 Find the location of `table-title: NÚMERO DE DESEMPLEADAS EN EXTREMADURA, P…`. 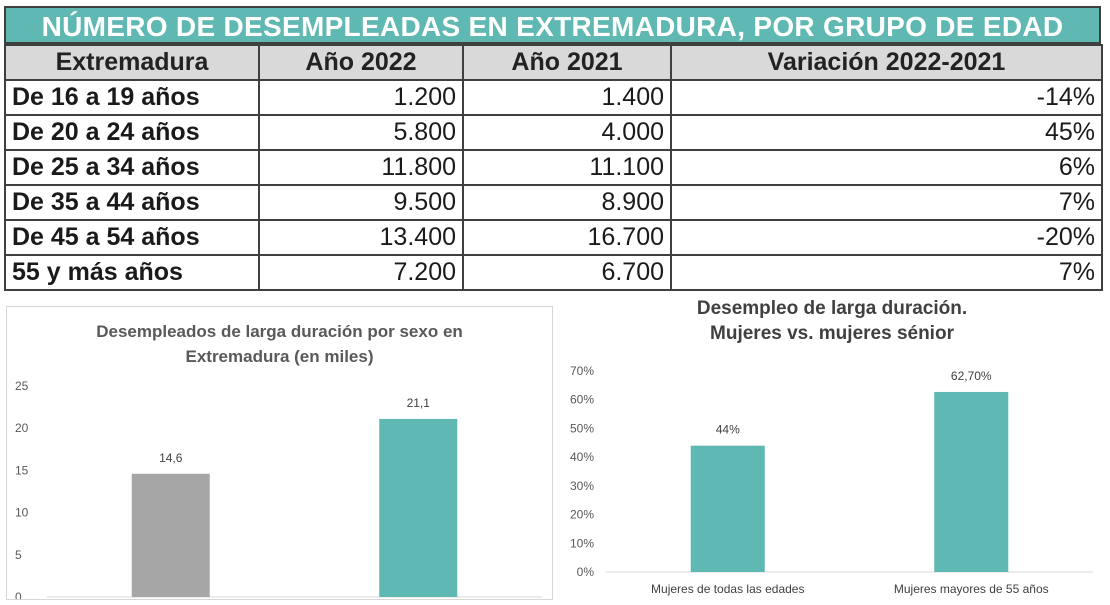

table-title: NÚMERO DE DESEMPLEADAS EN EXTREMADURA, P… is located at coordinates (552, 25).